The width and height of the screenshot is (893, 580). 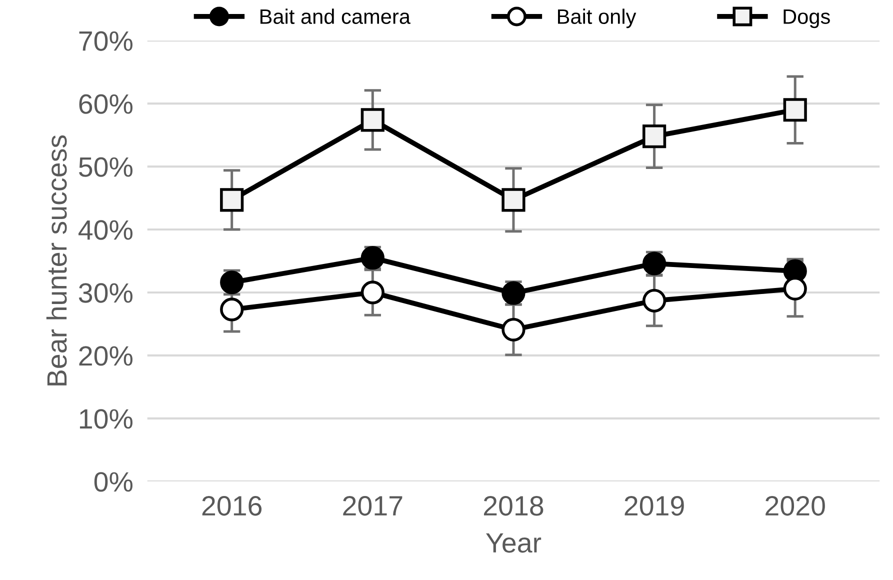 I want to click on x-tick-label: 2019, so click(x=654, y=506).